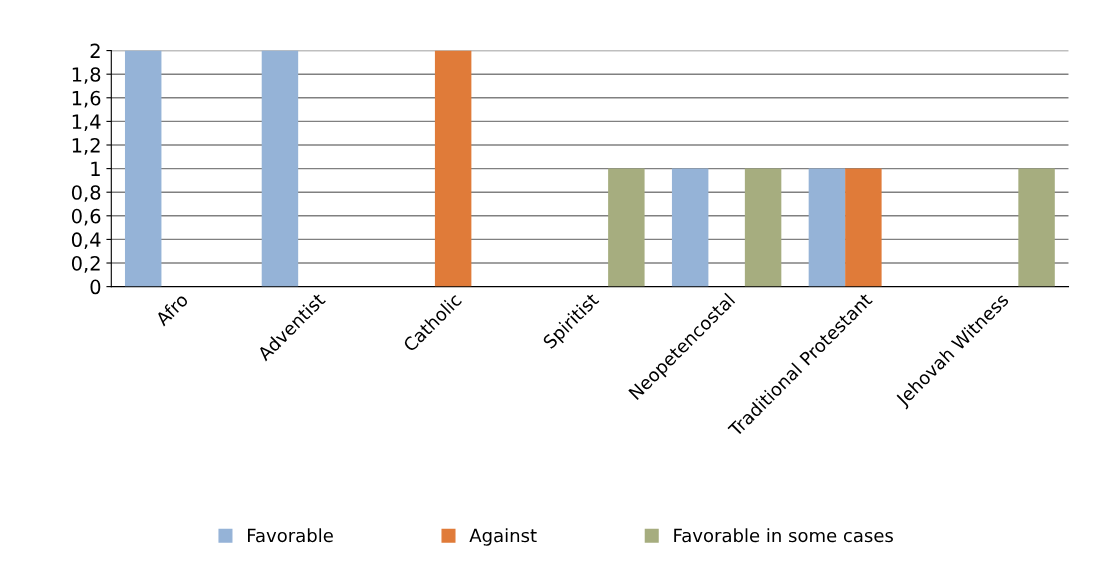 The height and width of the screenshot is (562, 1113). Describe the element at coordinates (86, 217) in the screenshot. I see `y-tick-label: 0,6` at that location.